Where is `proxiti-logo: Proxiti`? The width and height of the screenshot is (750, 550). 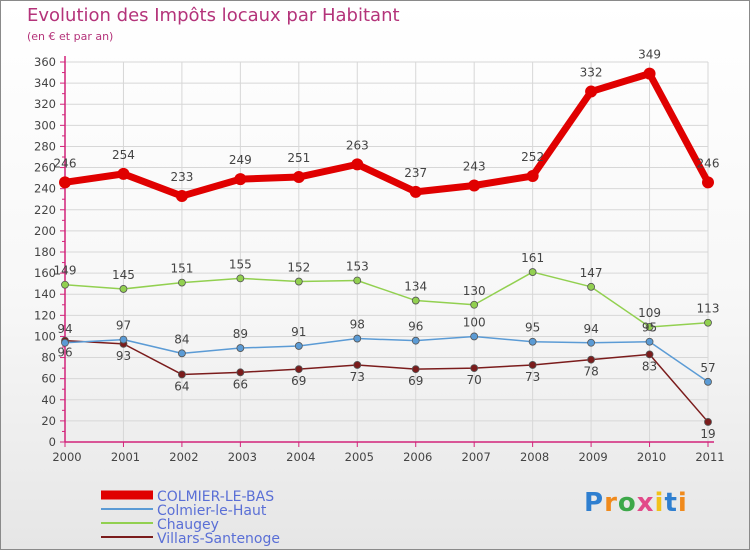
proxiti-logo: Proxiti is located at coordinates (636, 503).